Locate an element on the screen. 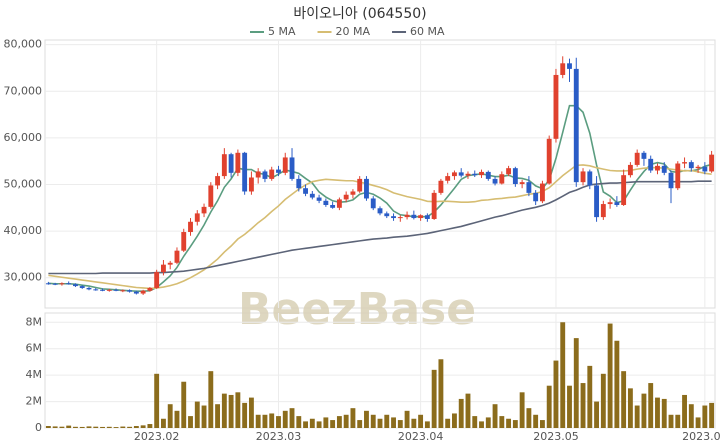  chart-title: 바이오니아 (064550) is located at coordinates (359, 14).